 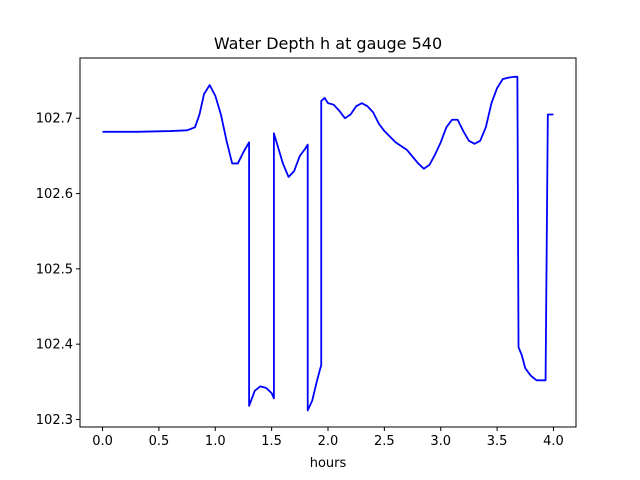 What do you see at coordinates (384, 441) in the screenshot?
I see `x-tick-label: 2.5` at bounding box center [384, 441].